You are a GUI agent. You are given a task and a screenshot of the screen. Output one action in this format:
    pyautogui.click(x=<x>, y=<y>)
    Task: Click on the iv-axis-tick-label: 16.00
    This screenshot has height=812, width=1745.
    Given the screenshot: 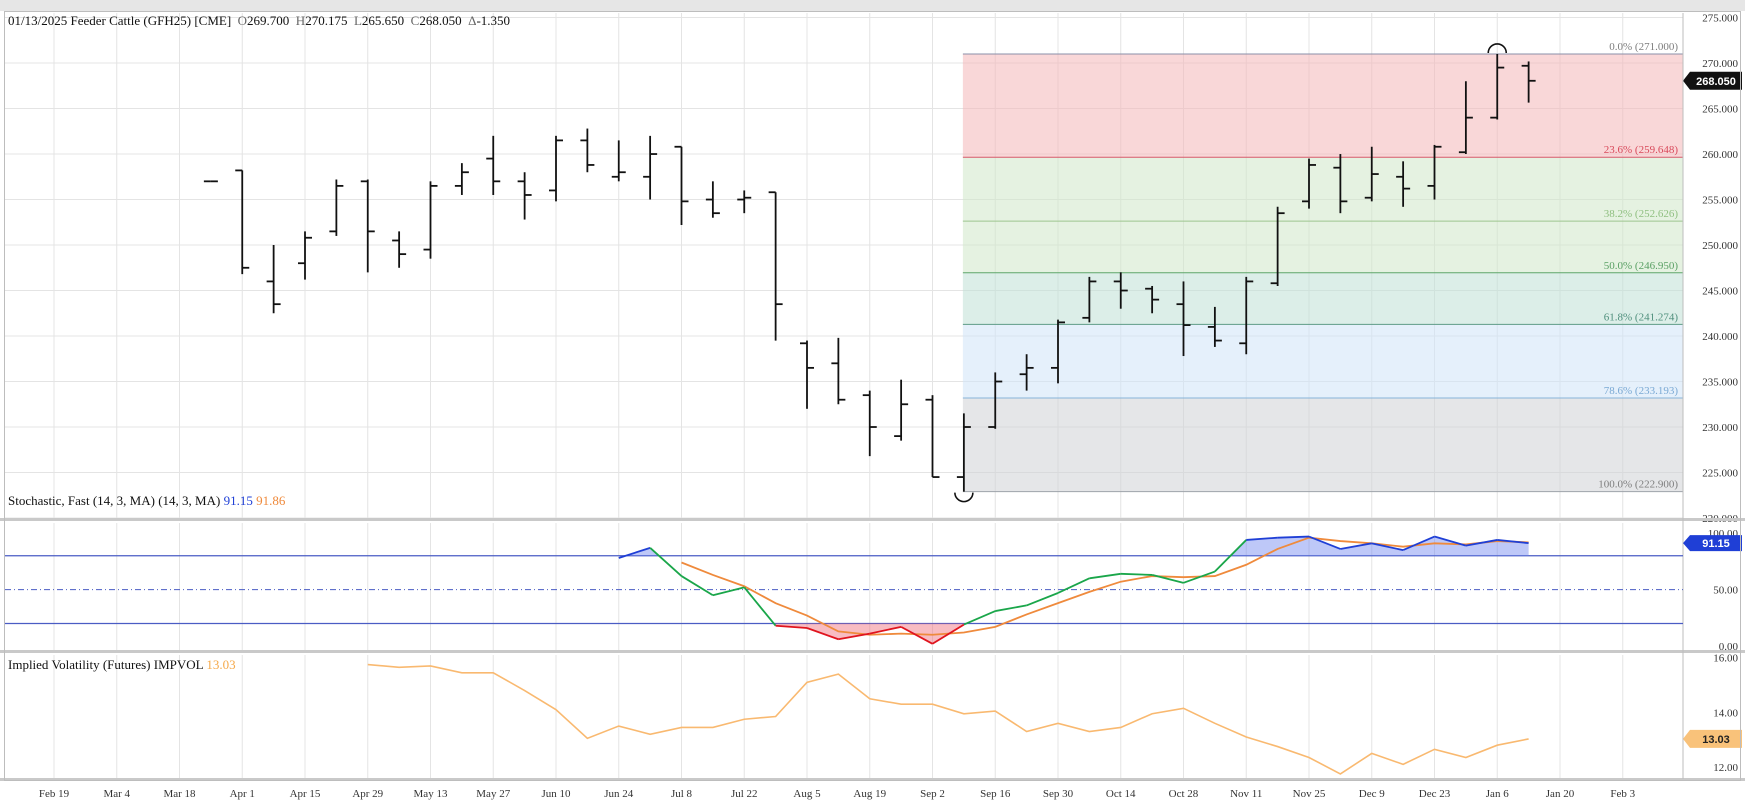 What is the action you would take?
    pyautogui.click(x=1725, y=659)
    